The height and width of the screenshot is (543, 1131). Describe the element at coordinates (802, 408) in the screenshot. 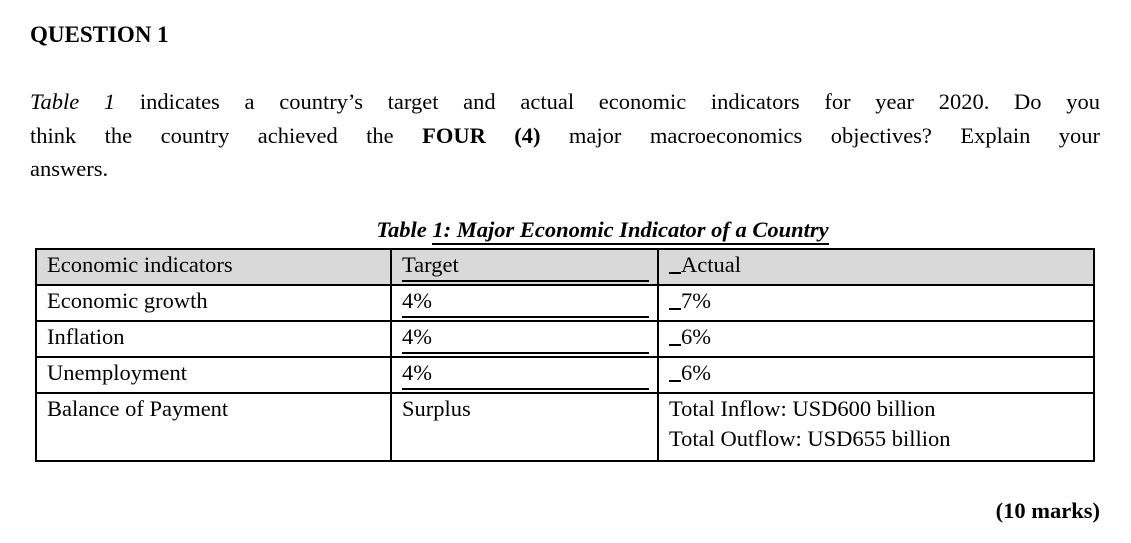

I see `actual-inflow-line: Total Inflow: USD600 billion` at that location.